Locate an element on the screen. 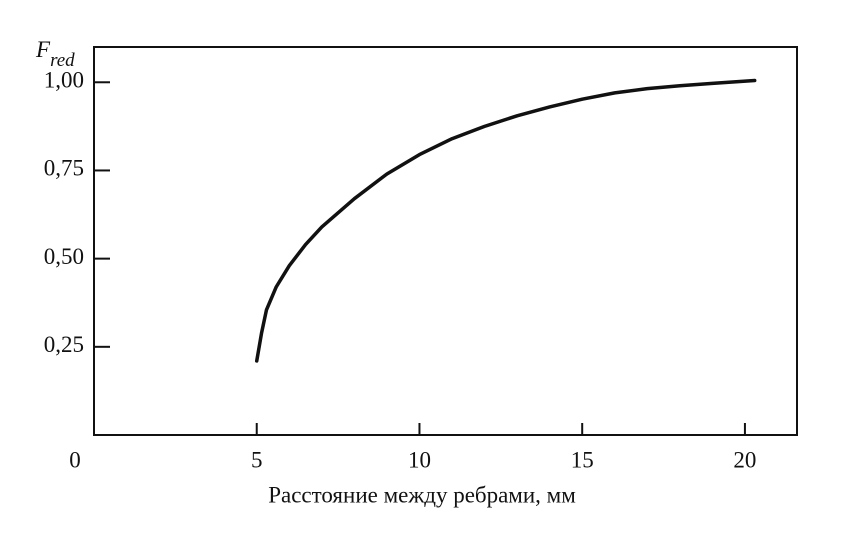 The height and width of the screenshot is (537, 845). y-tick-label: 0,25 is located at coordinates (64, 344).